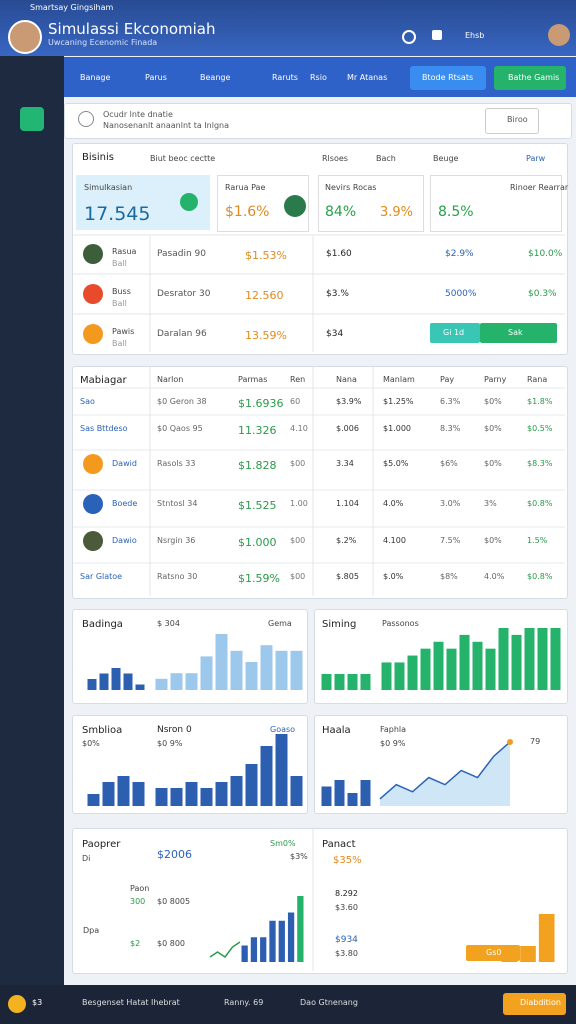 This screenshot has height=1024, width=576. I want to click on label: Uwcaning Ecenomic Finada, so click(103, 42).